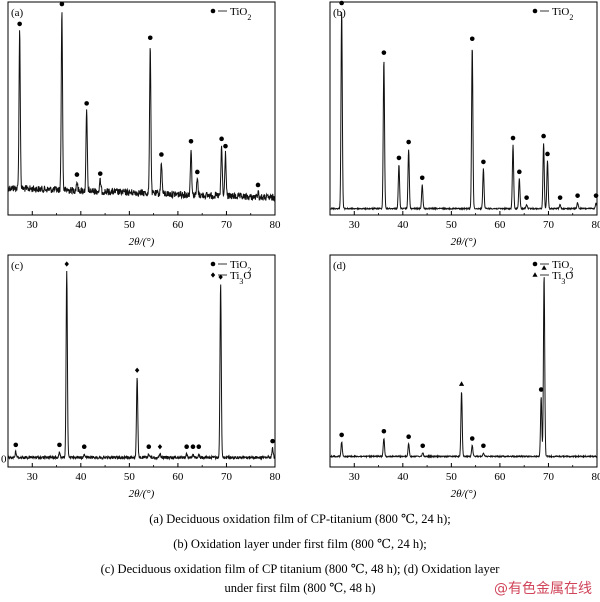  I want to click on panel-label: (a), so click(17, 13).